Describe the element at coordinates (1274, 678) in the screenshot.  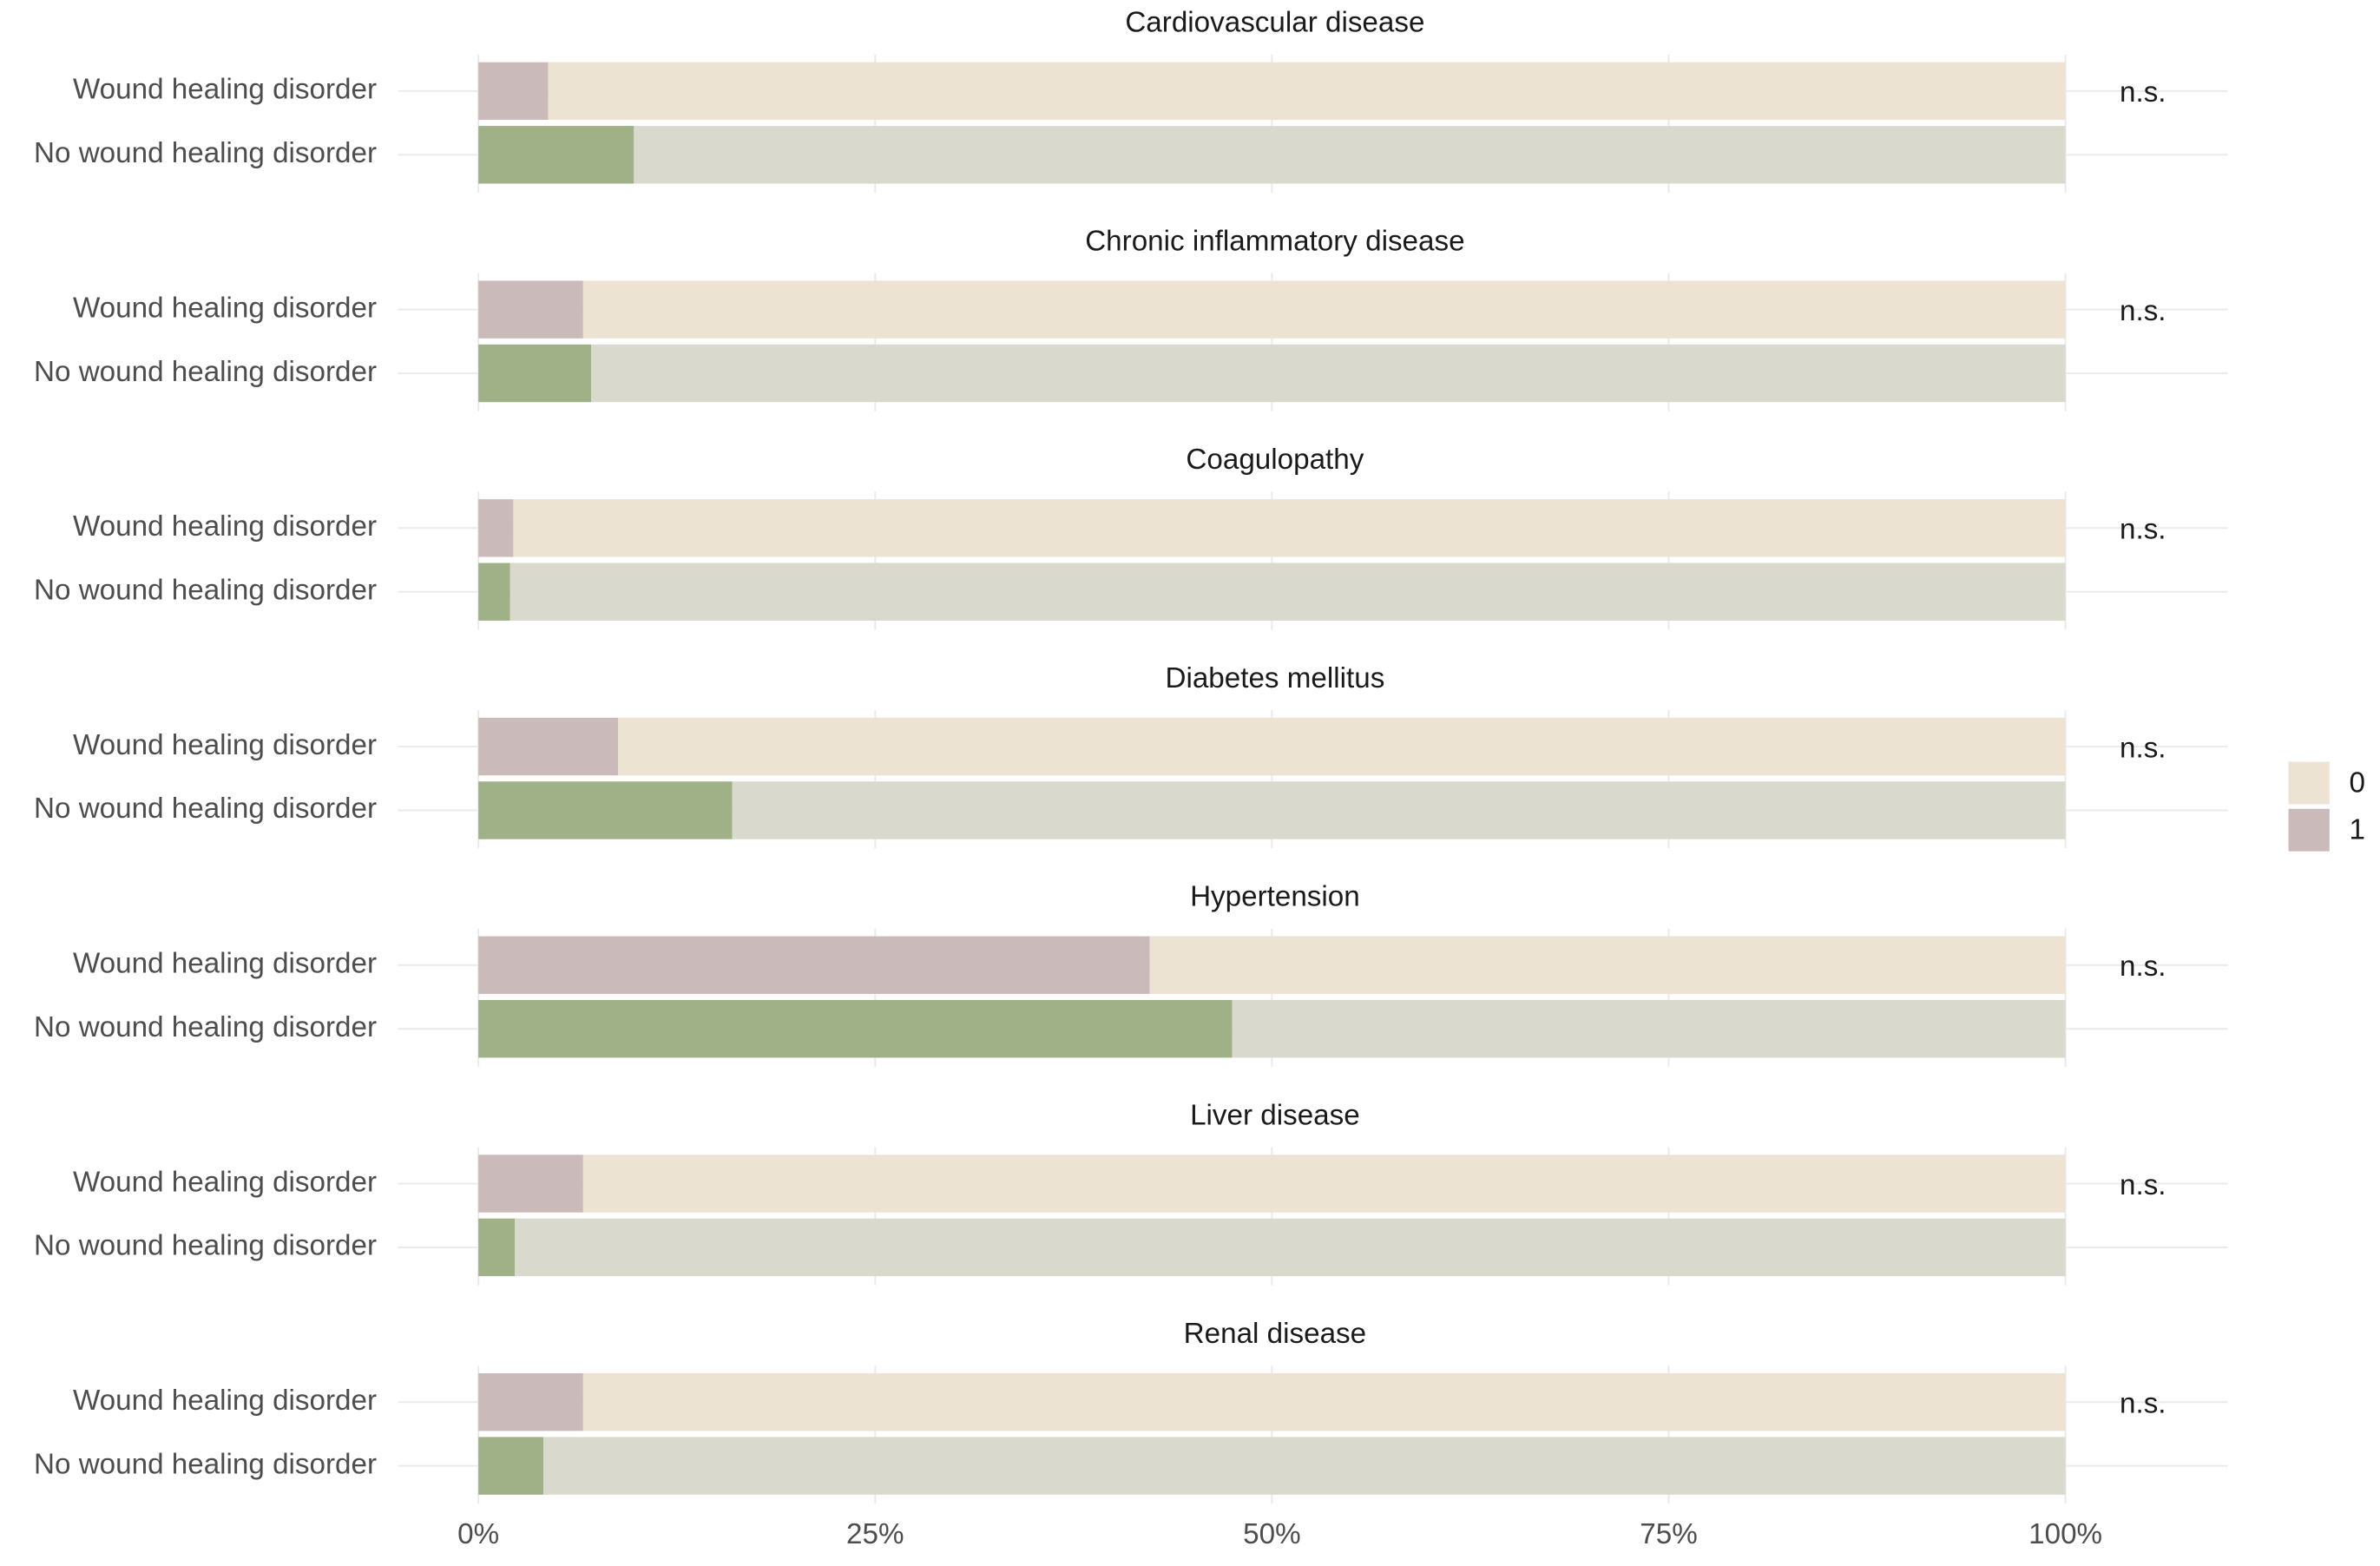
I see `facet-title: Diabetes mellitus` at that location.